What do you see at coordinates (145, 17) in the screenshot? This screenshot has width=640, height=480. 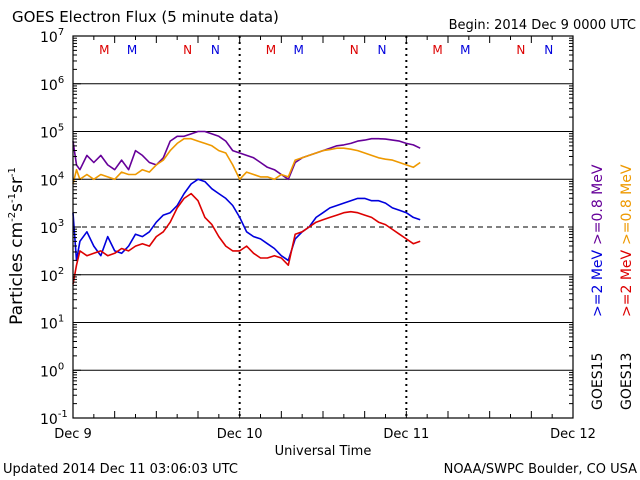 I see `chart-title: GOES Electron Flux (5 minute data)` at bounding box center [145, 17].